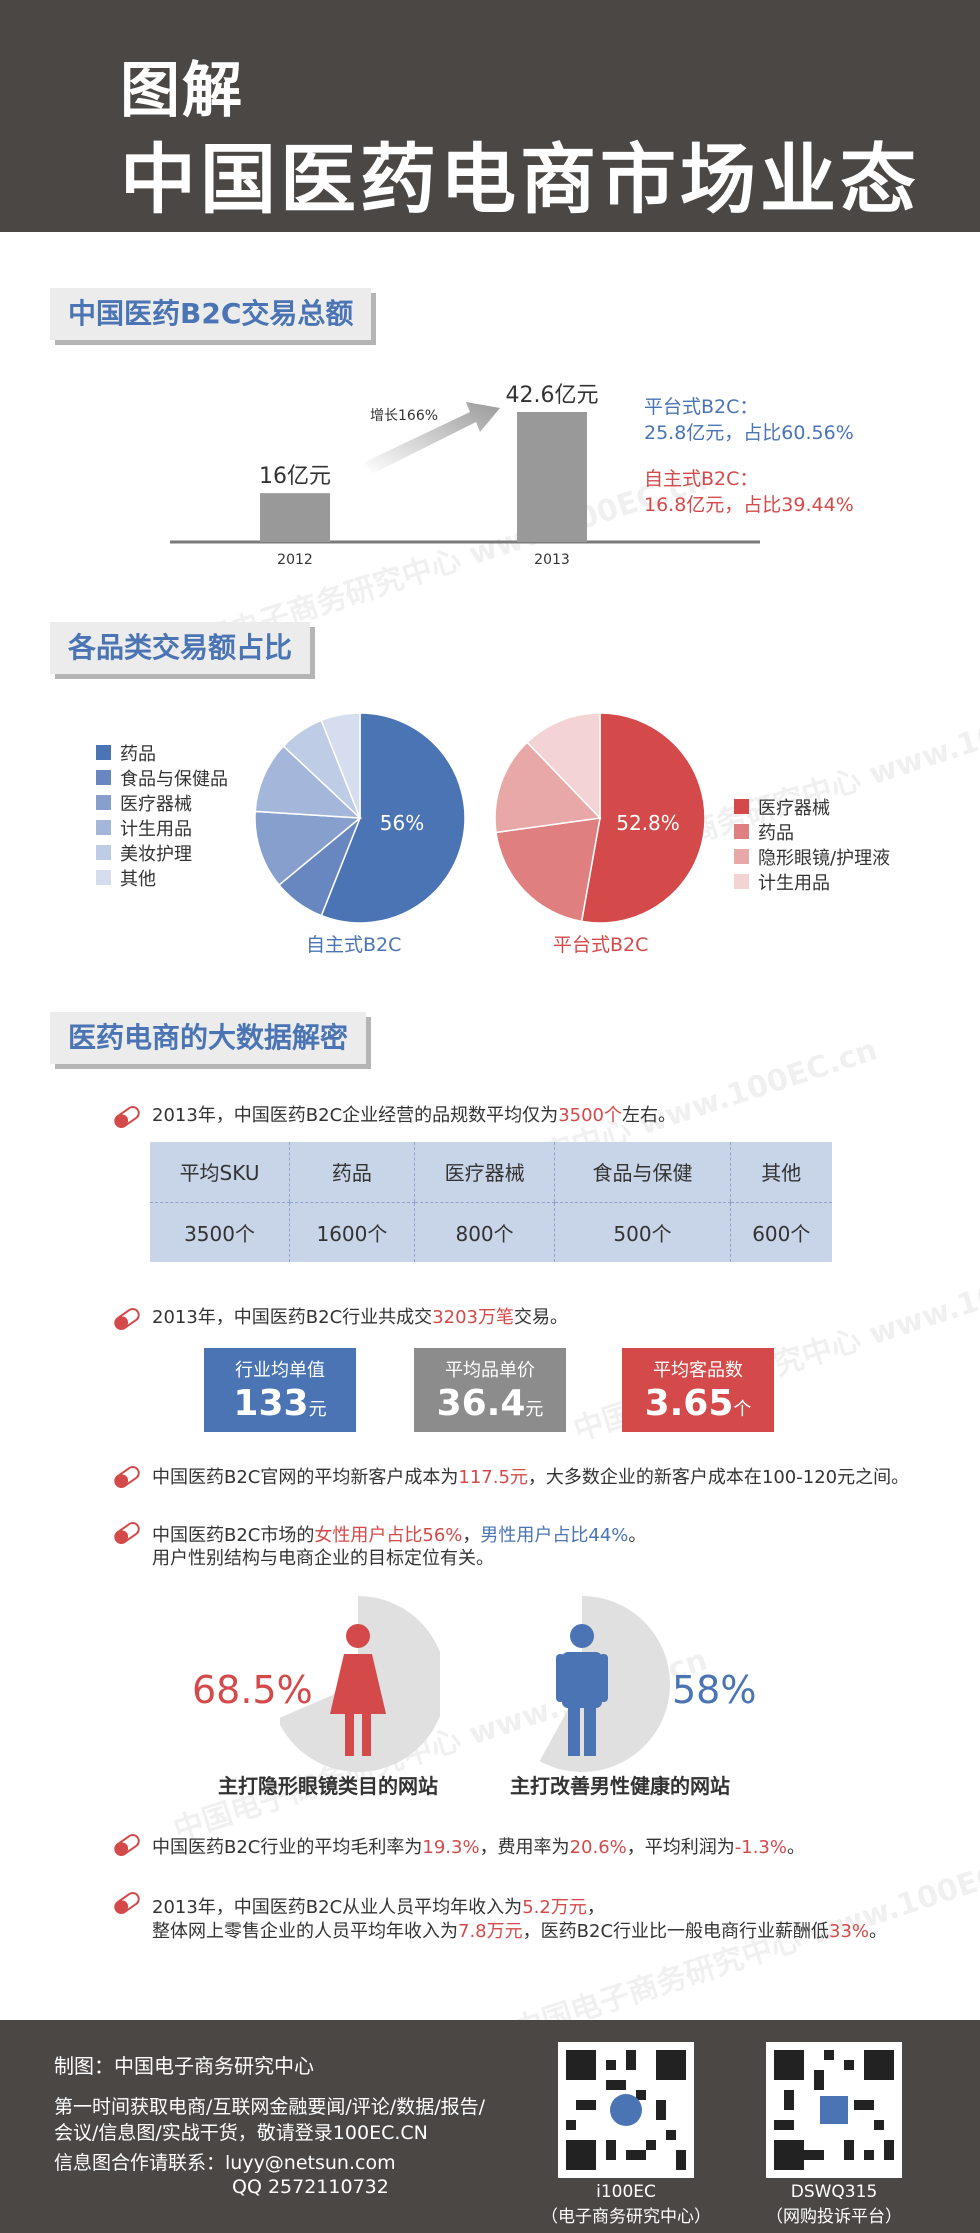 The height and width of the screenshot is (2233, 980). Describe the element at coordinates (252, 1690) in the screenshot. I see `female-percent: 68.5%` at that location.